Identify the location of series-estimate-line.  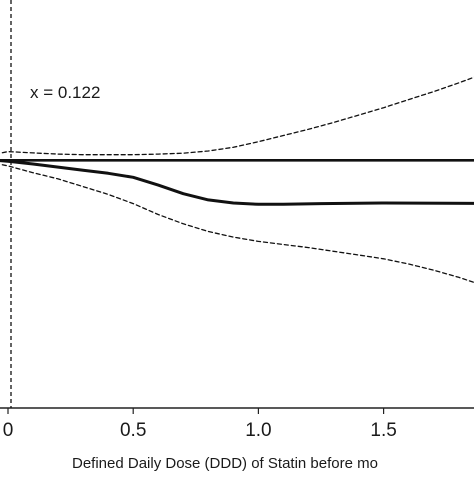
(237, 182).